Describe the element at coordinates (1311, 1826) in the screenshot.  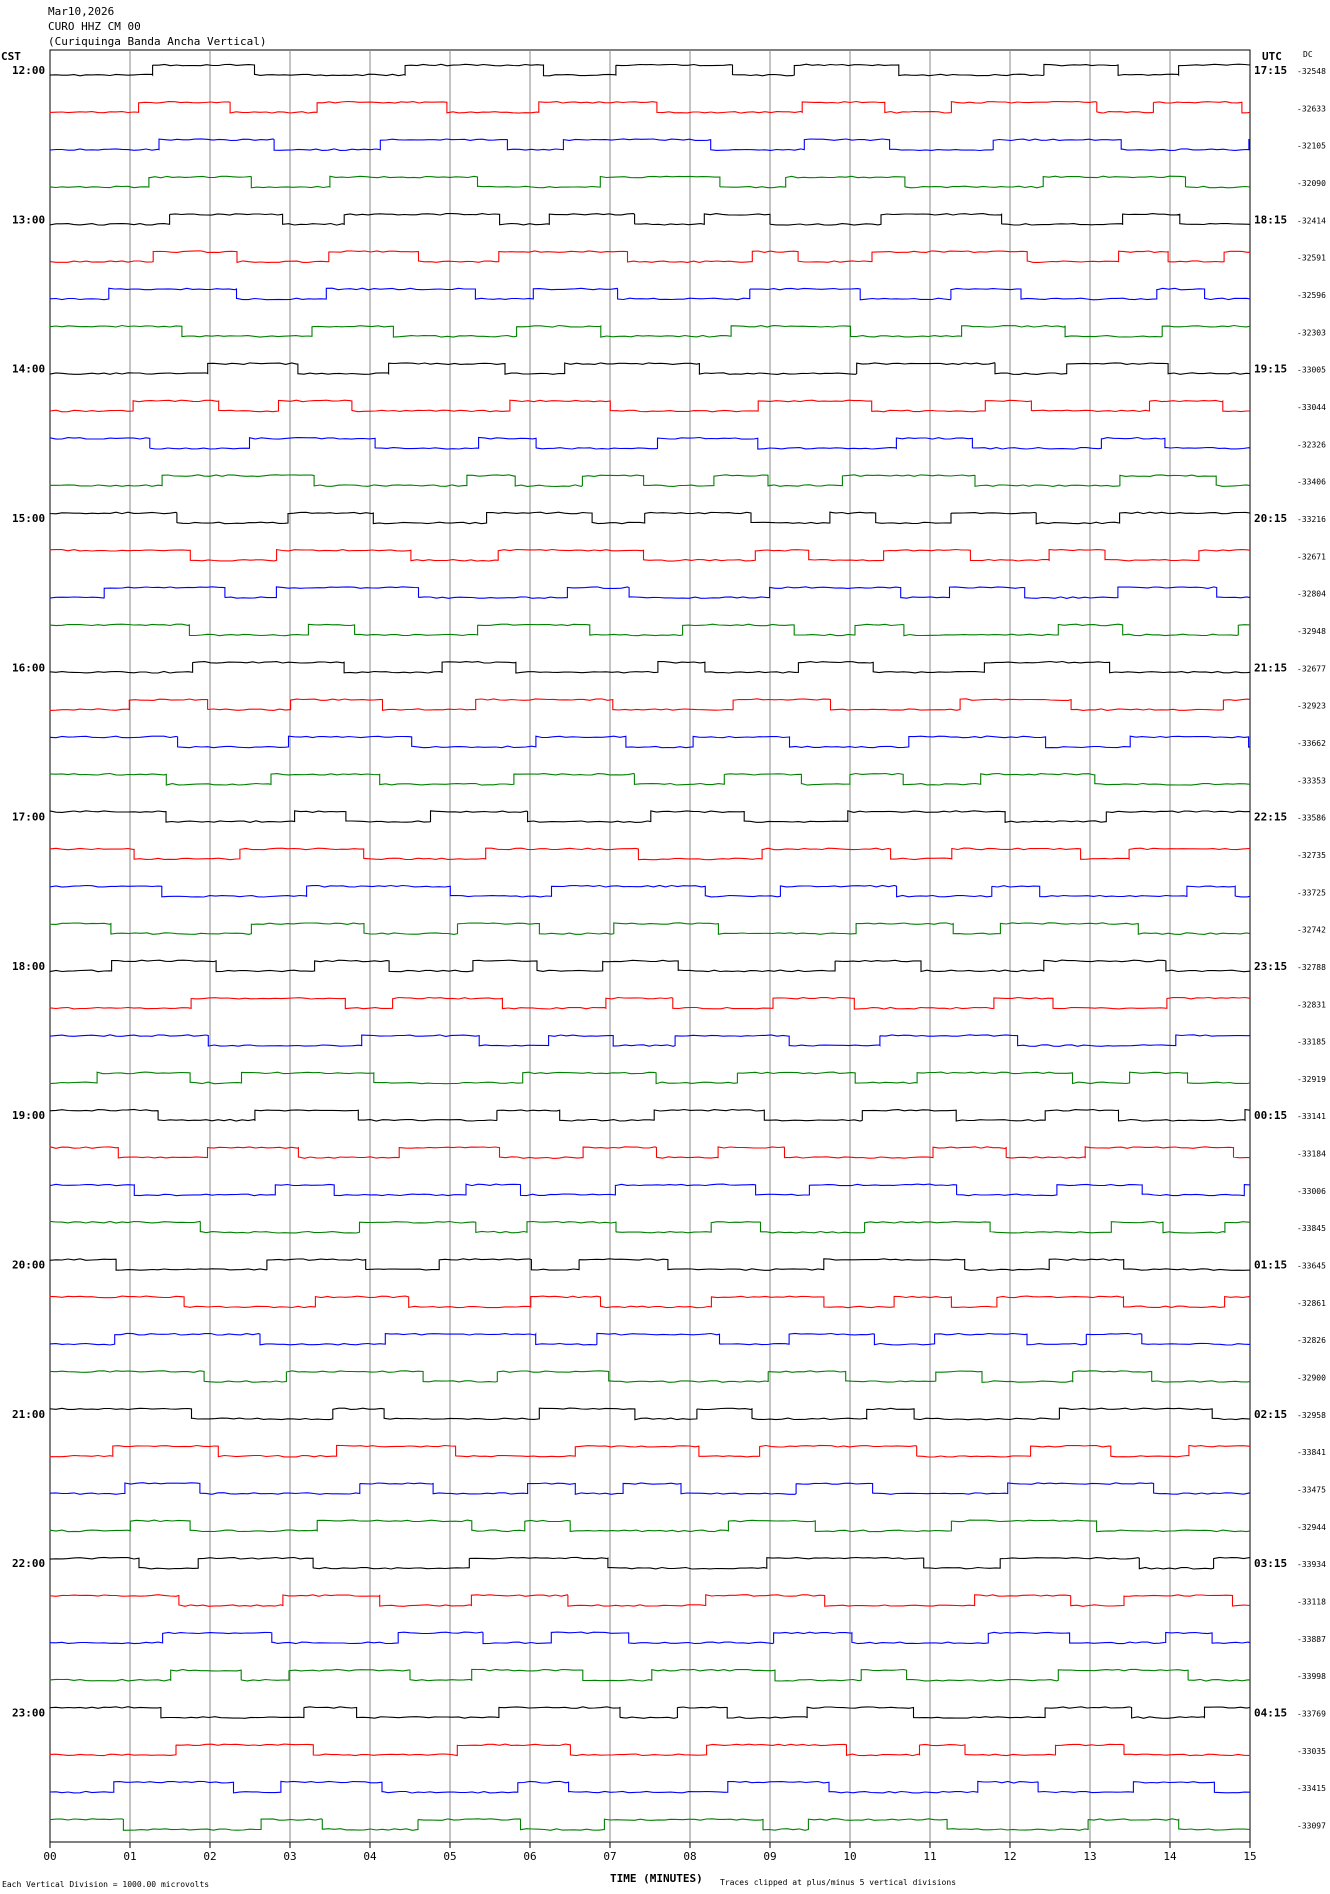
I see `dc-offset-label: -33097` at that location.